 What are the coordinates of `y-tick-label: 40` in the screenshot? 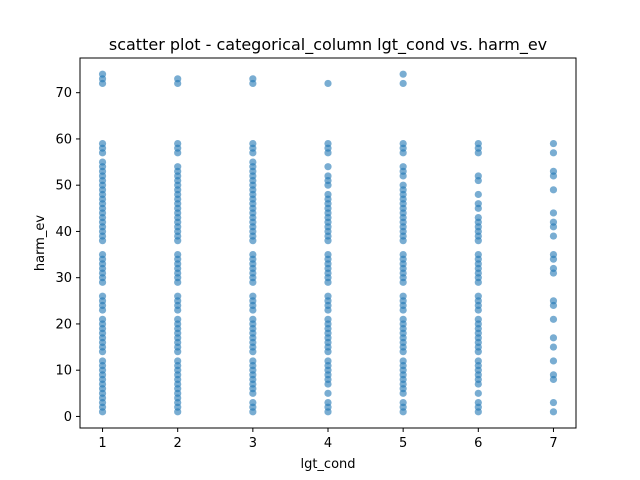 It's located at (63, 232).